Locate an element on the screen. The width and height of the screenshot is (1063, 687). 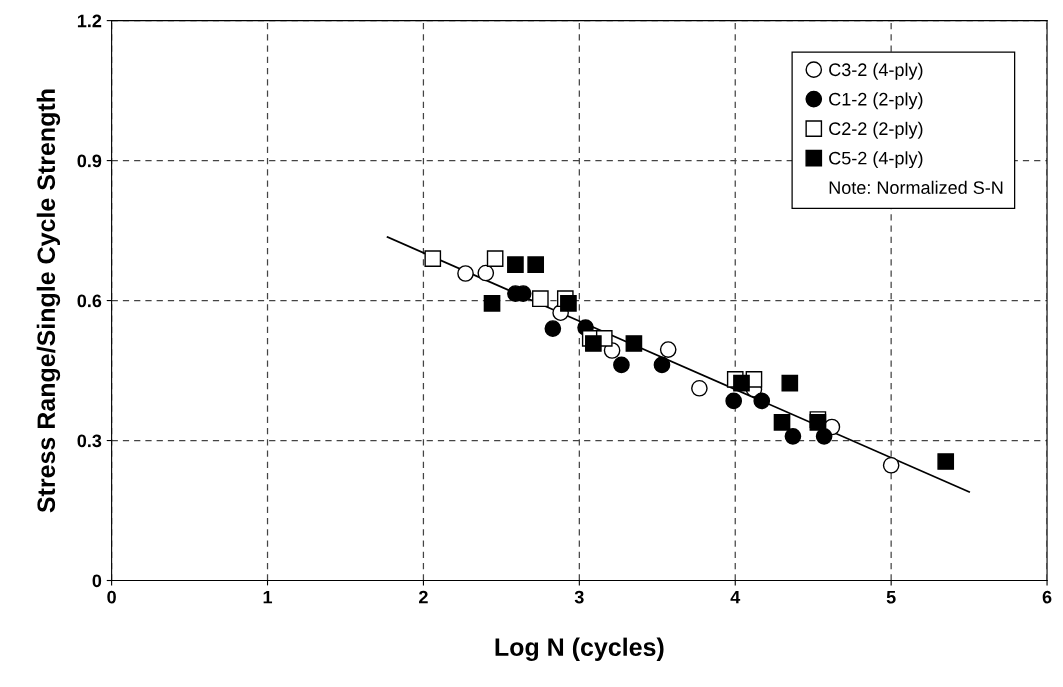
y-tick-label: 0 is located at coordinates (97, 581).